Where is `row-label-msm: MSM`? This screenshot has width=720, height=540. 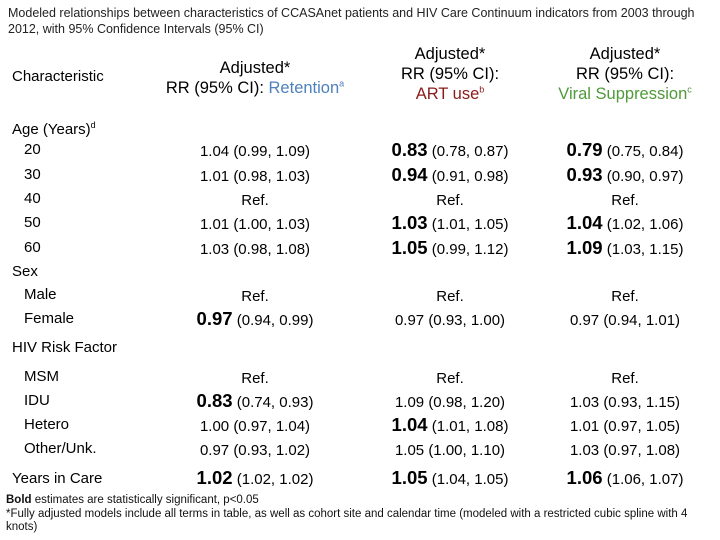
row-label-msm: MSM is located at coordinates (41, 376).